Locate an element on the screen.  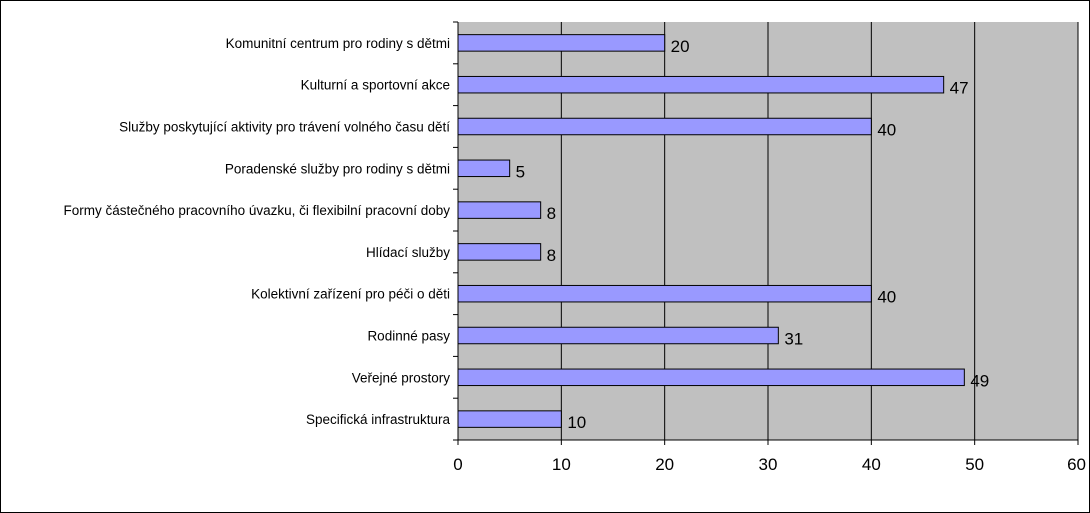
category-label-2: Kulturní a sportovní akce is located at coordinates (375, 85).